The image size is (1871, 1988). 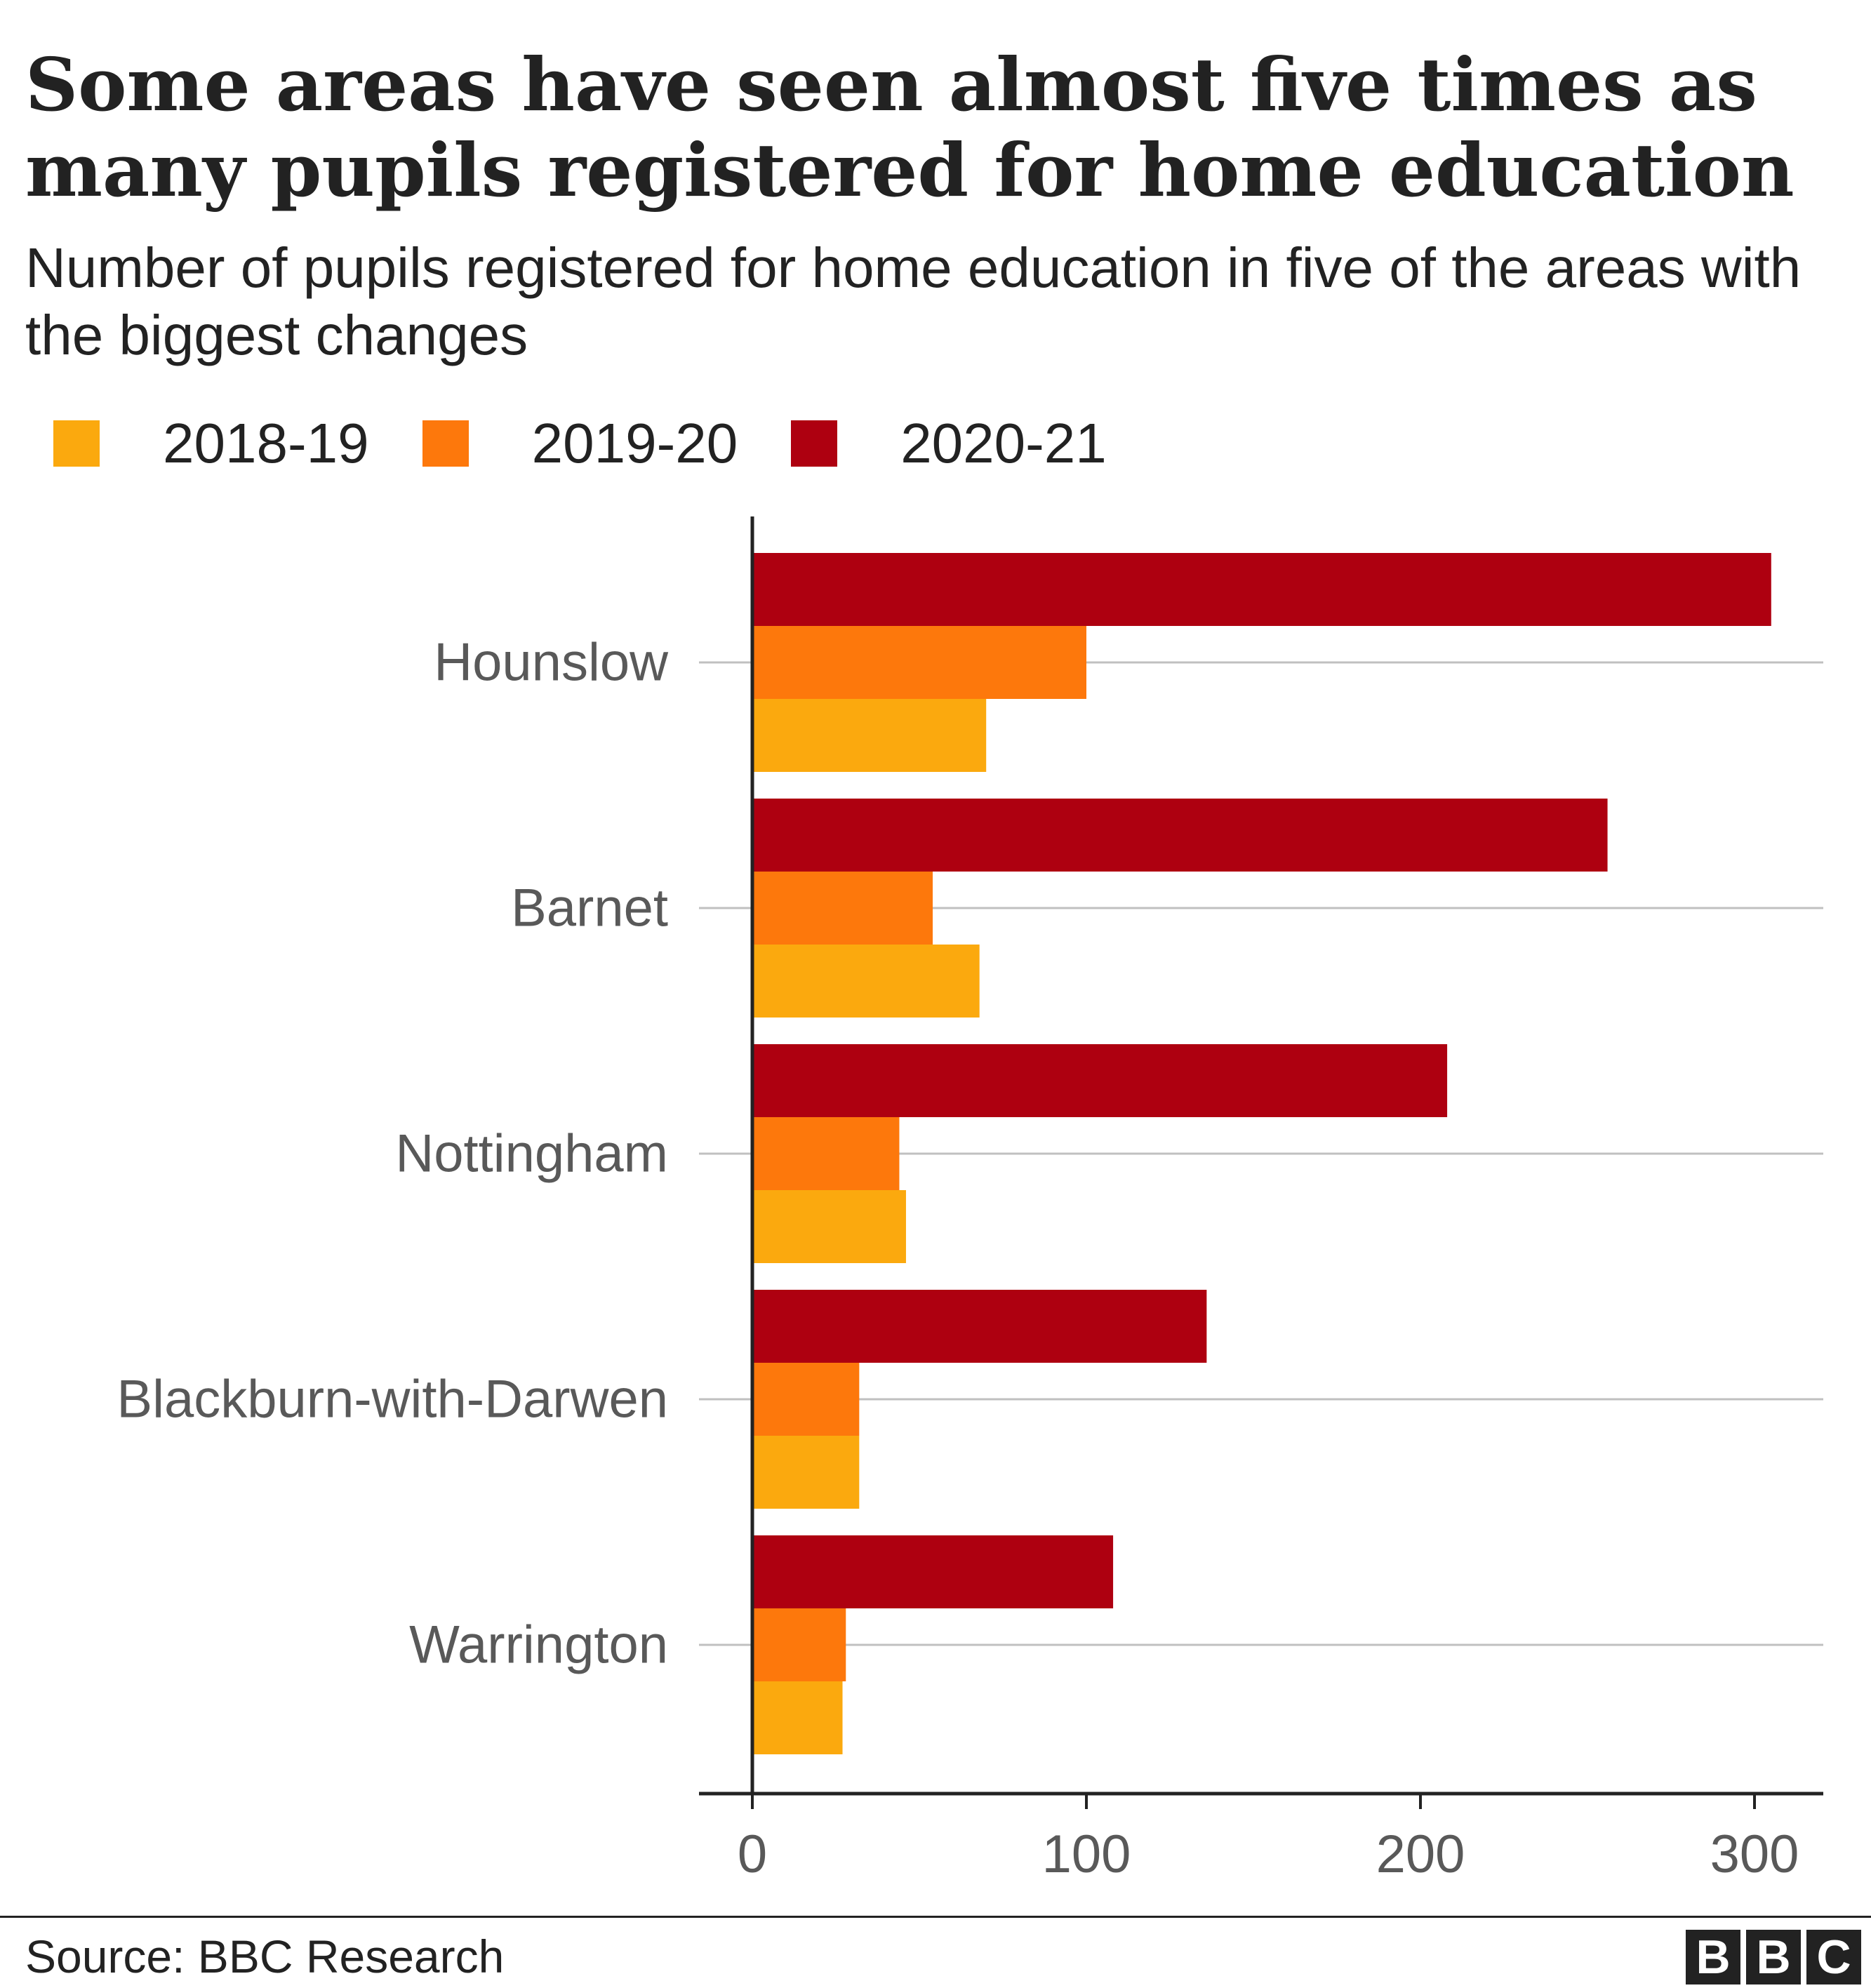 I want to click on category-label: Blackburn-with-Darwen, so click(x=392, y=1399).